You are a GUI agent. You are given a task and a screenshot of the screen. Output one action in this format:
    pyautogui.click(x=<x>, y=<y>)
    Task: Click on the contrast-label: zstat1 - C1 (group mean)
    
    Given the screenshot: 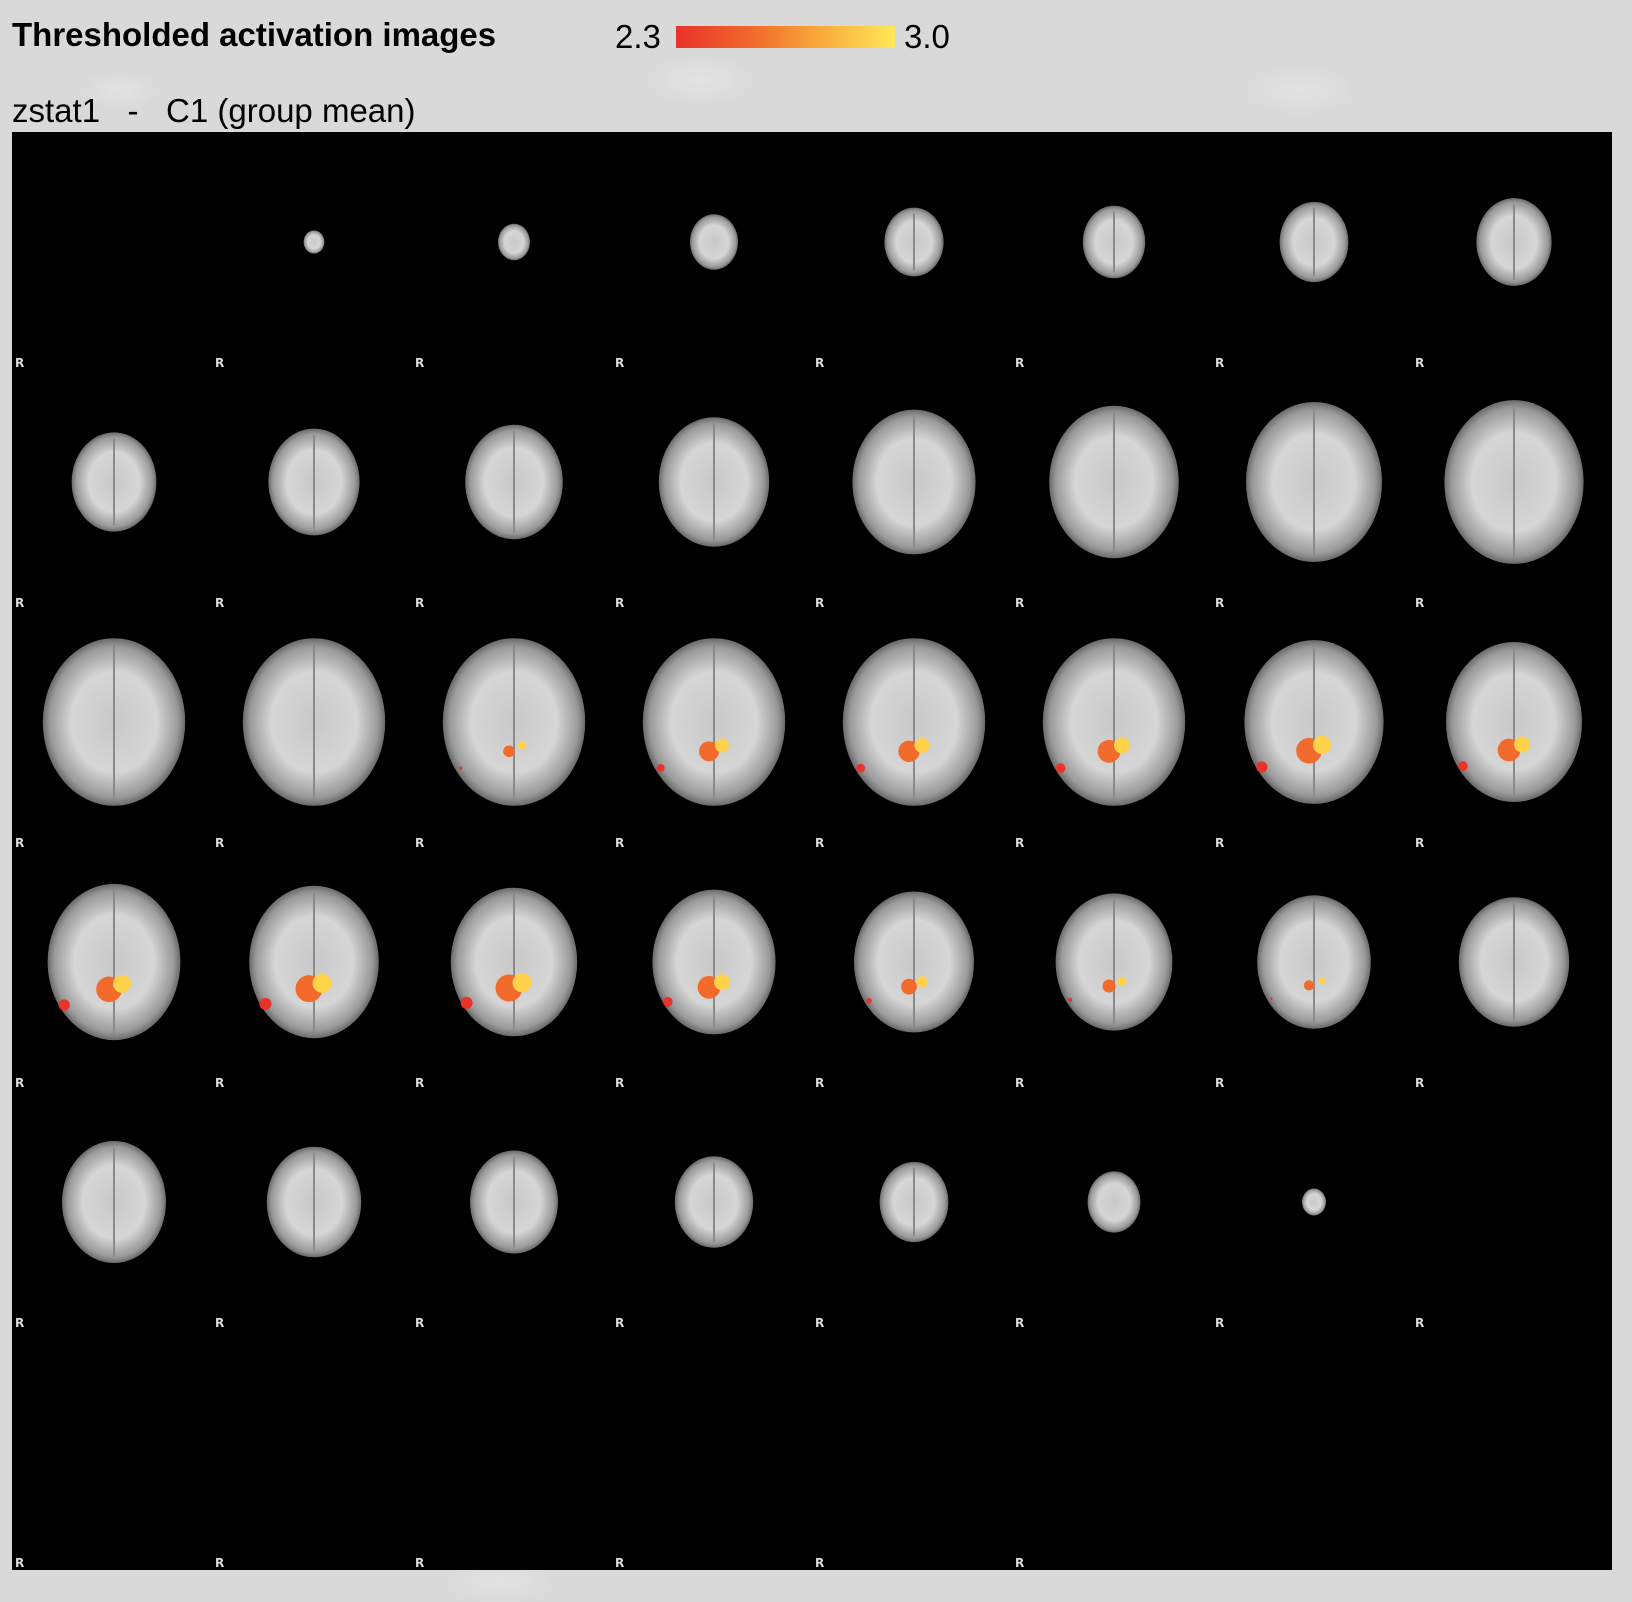 What is the action you would take?
    pyautogui.click(x=214, y=110)
    